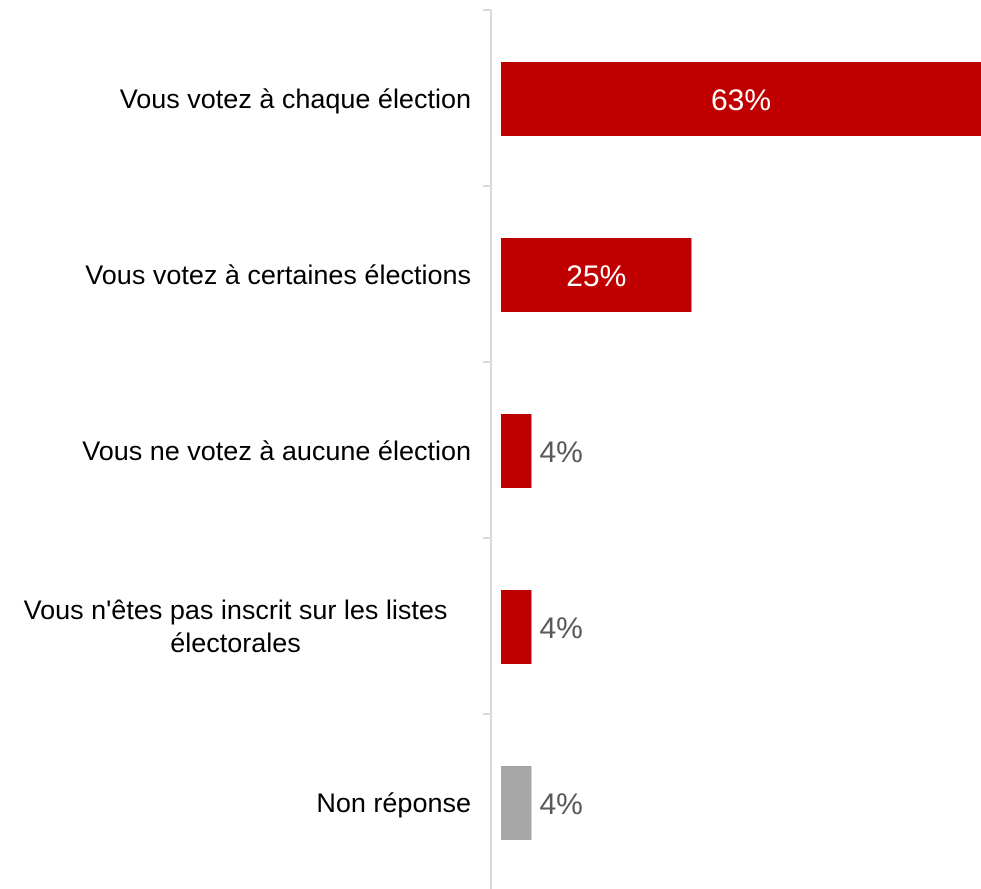 This screenshot has height=889, width=981. What do you see at coordinates (278, 274) in the screenshot?
I see `category-label: Vous votez à certaines élections` at bounding box center [278, 274].